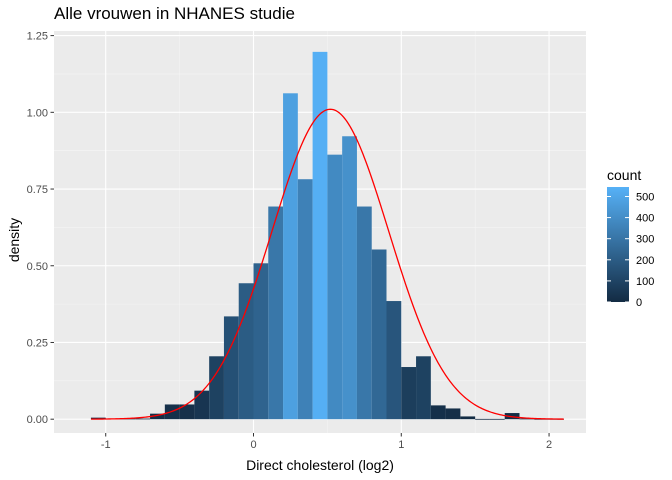 This screenshot has width=672, height=480. Describe the element at coordinates (401, 445) in the screenshot. I see `x-tick-label: 1` at that location.